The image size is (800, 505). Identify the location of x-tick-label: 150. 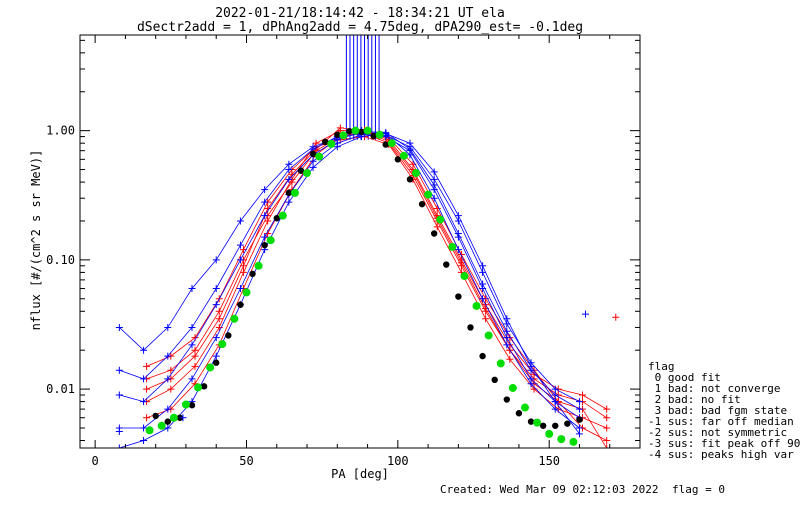
(549, 461).